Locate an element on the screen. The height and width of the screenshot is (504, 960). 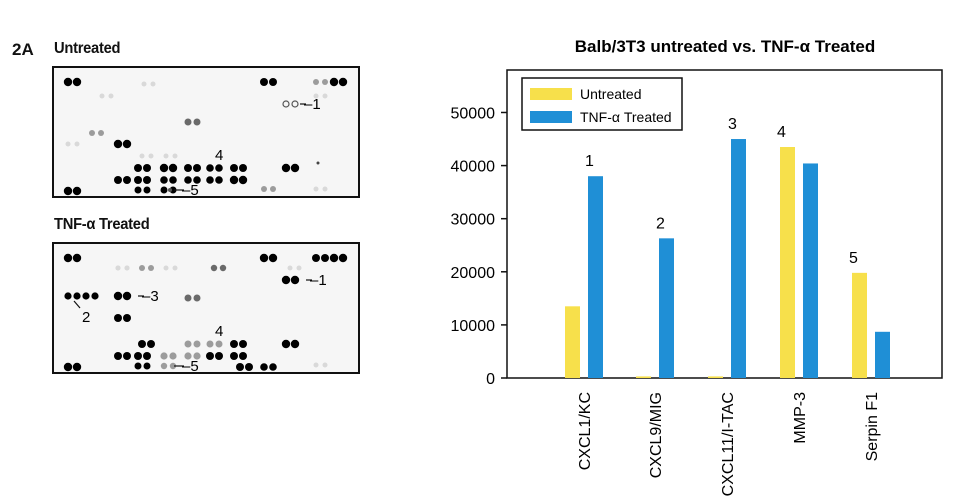
untreated-blot-image: –1 4 –5 is located at coordinates (206, 132).